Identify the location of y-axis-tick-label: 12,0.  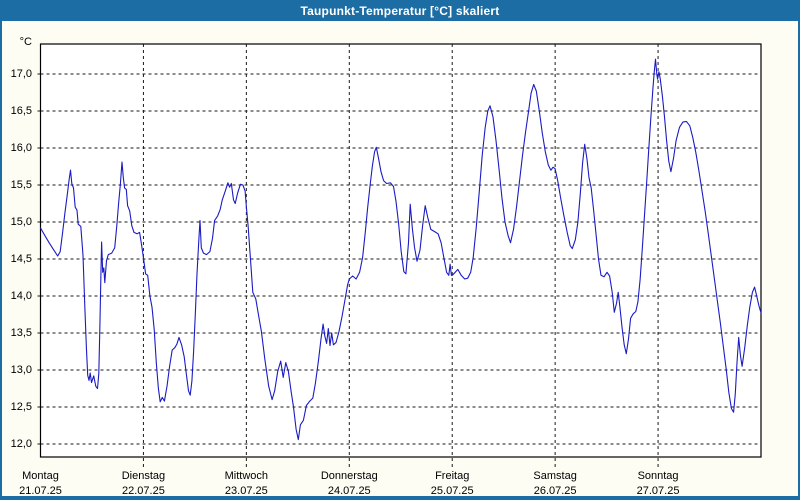
(21, 444).